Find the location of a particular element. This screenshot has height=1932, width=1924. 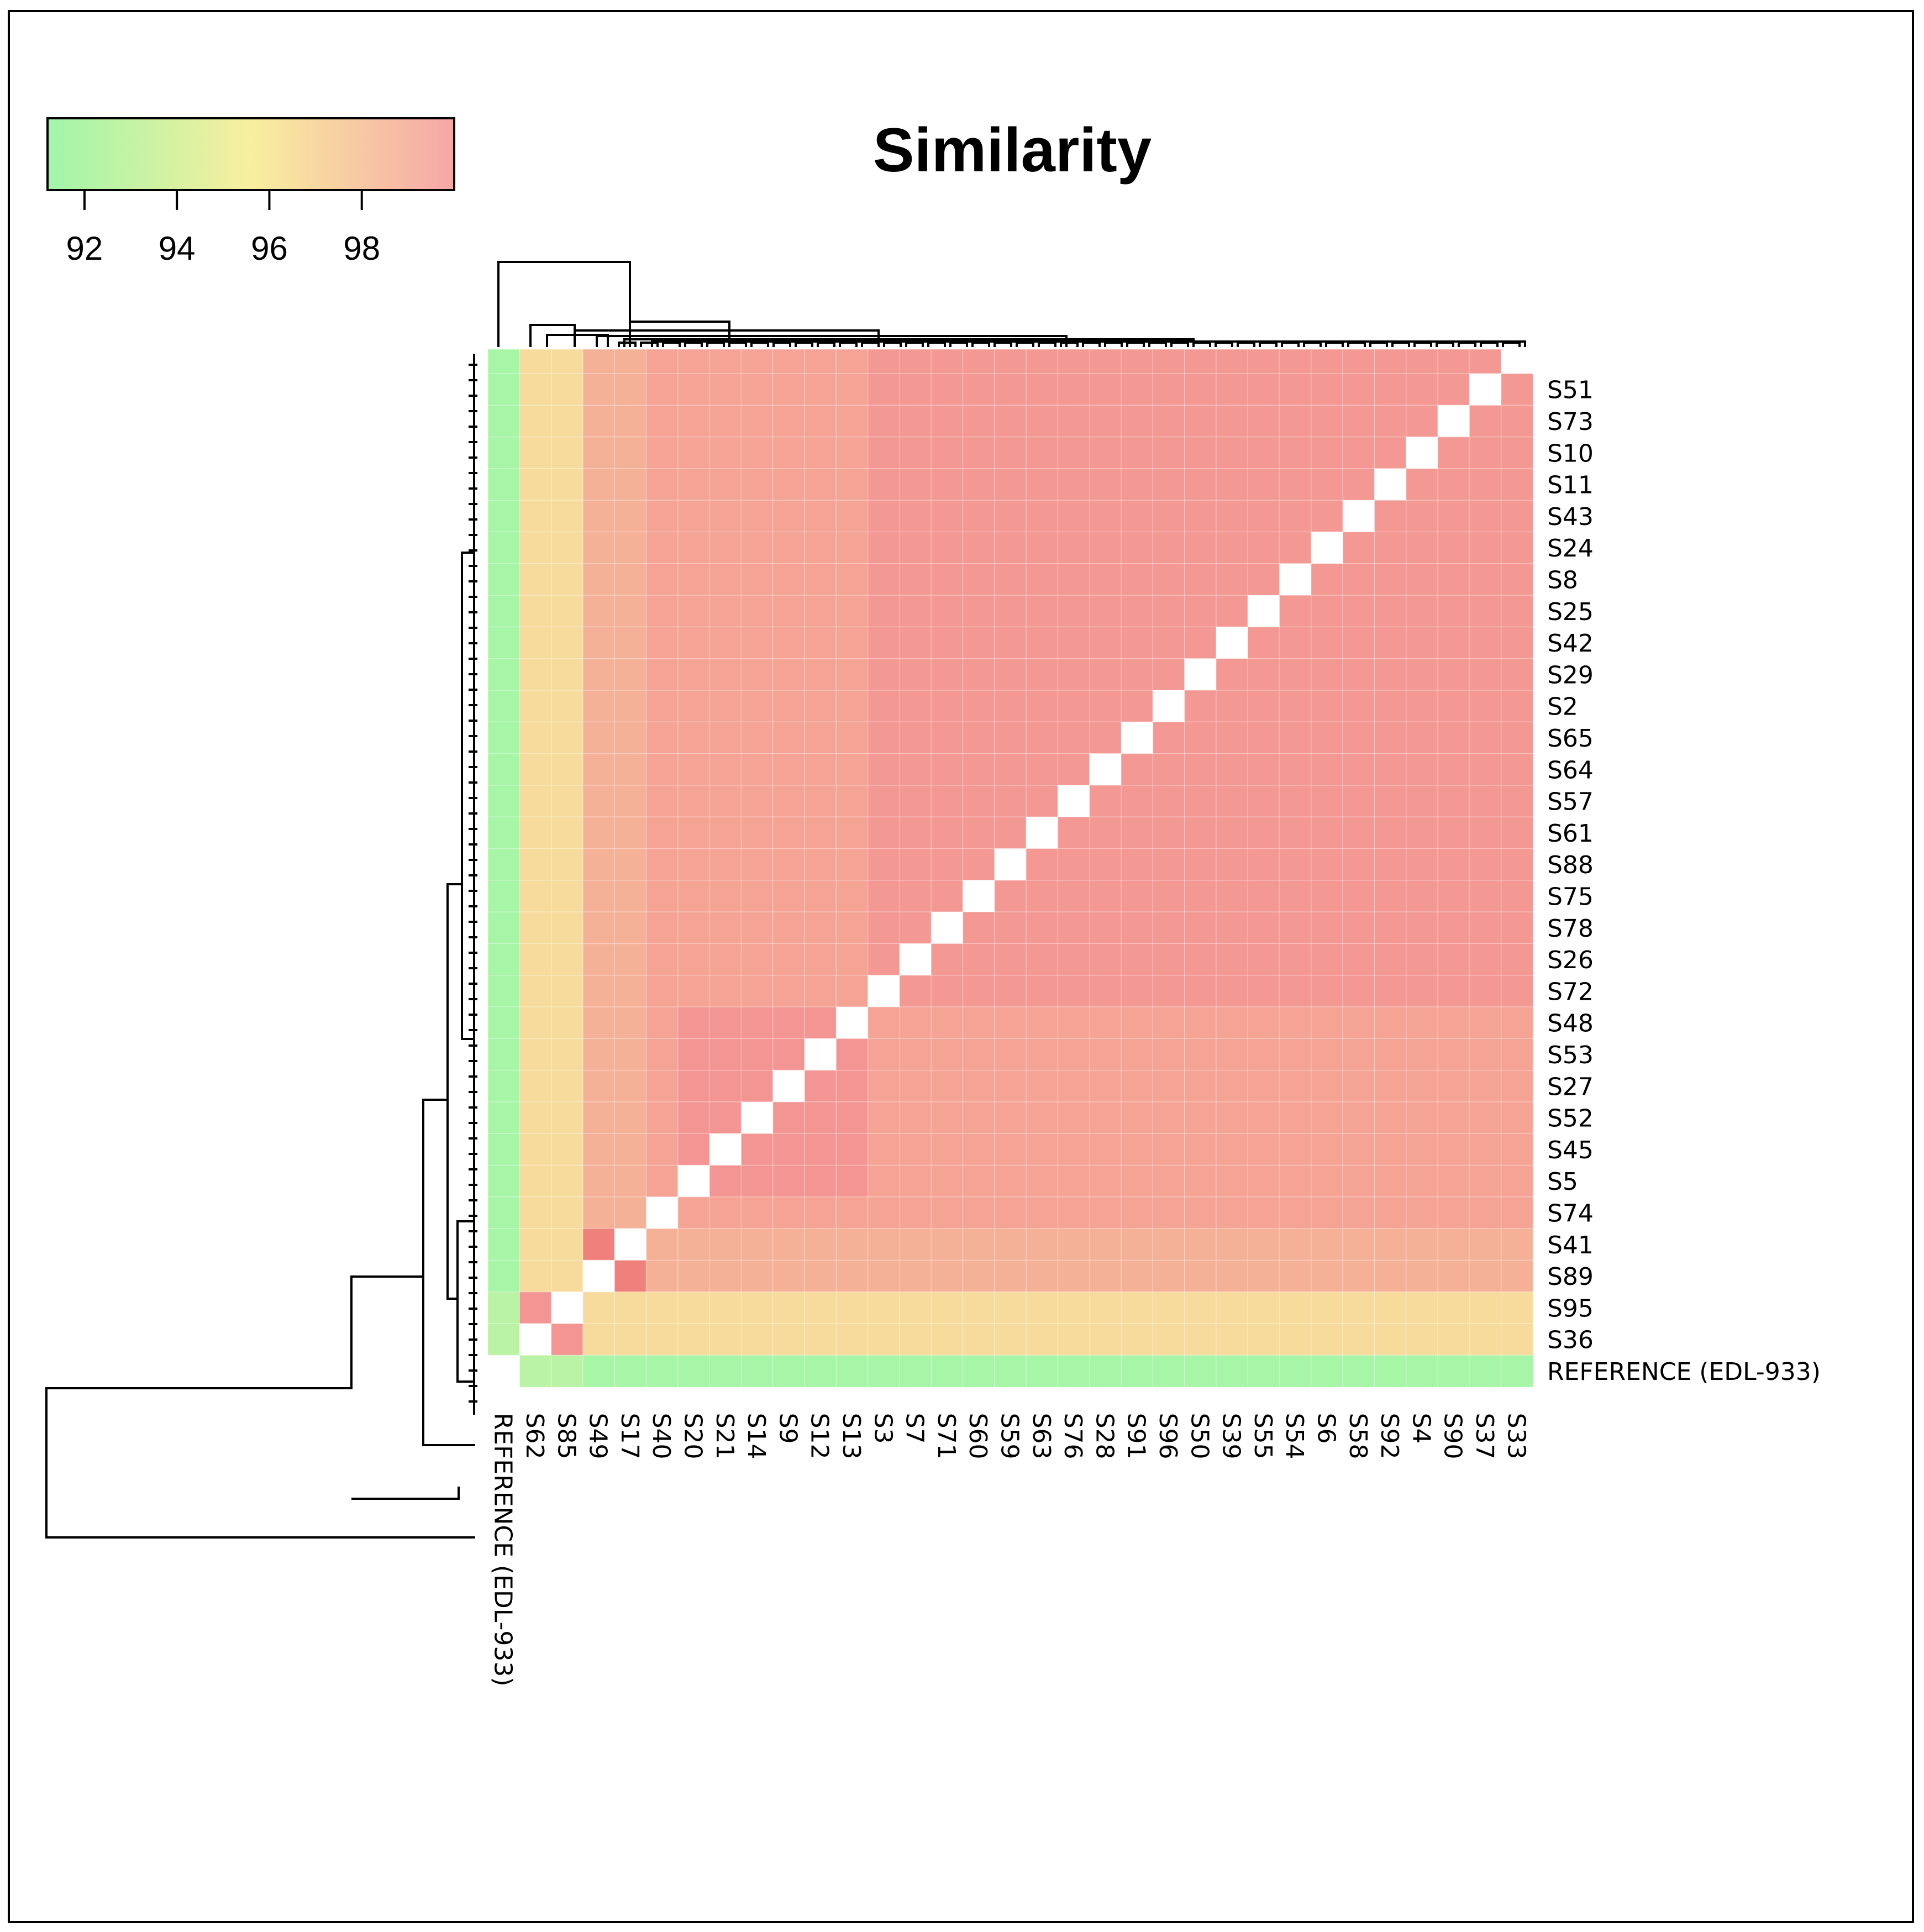

row-label: S27 is located at coordinates (1570, 1087).